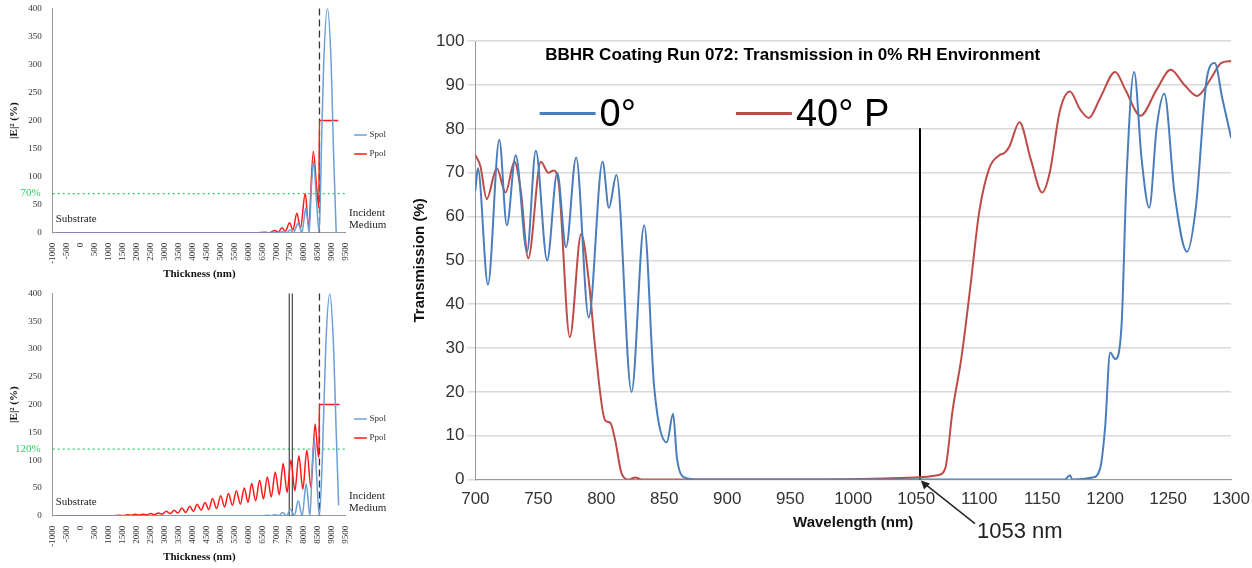 This screenshot has height=568, width=1252. What do you see at coordinates (790, 499) in the screenshot?
I see `x-tick-label: 950` at bounding box center [790, 499].